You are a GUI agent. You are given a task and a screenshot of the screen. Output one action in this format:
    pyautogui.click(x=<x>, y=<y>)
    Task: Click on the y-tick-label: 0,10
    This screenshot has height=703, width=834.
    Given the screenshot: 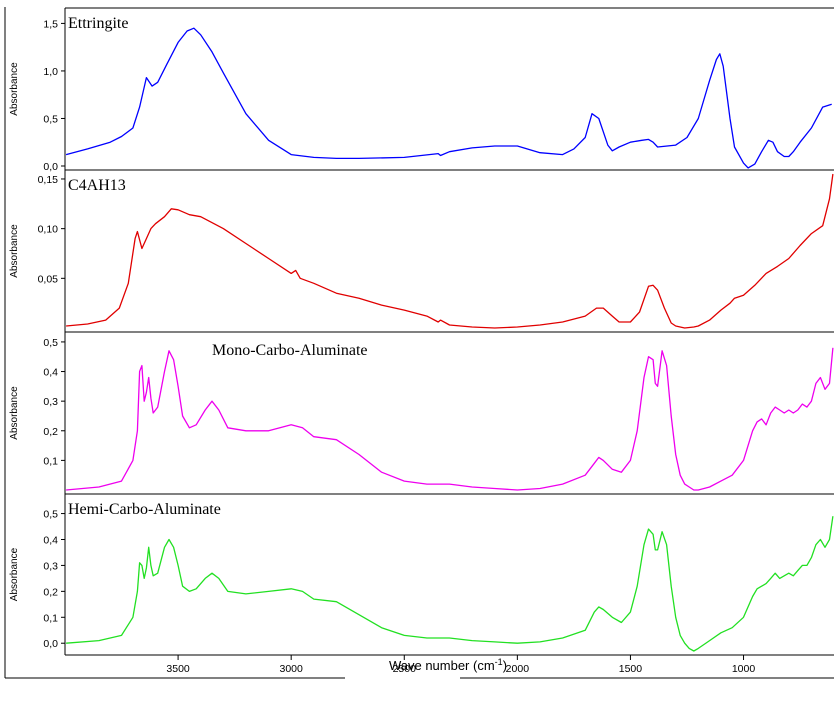 What is the action you would take?
    pyautogui.click(x=48, y=230)
    